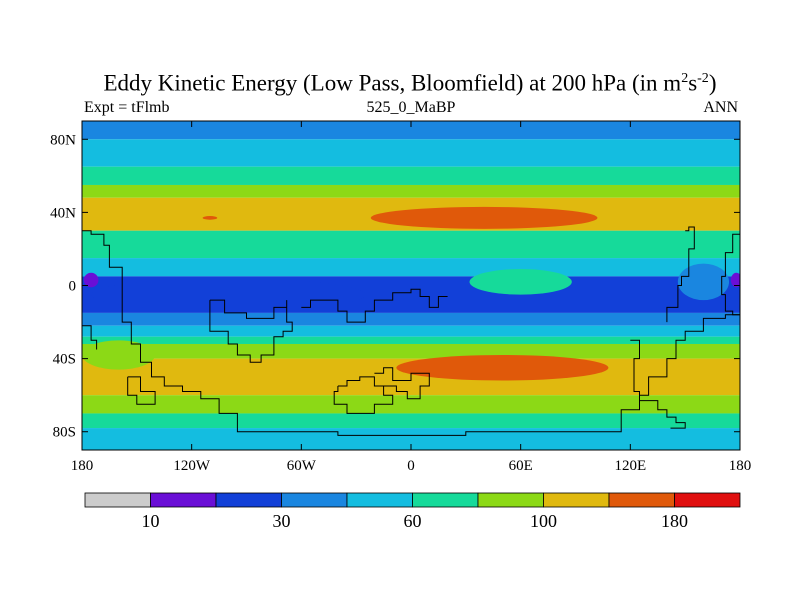 The image size is (800, 600). What do you see at coordinates (82, 466) in the screenshot?
I see `x-tick-label-0: 180` at bounding box center [82, 466].